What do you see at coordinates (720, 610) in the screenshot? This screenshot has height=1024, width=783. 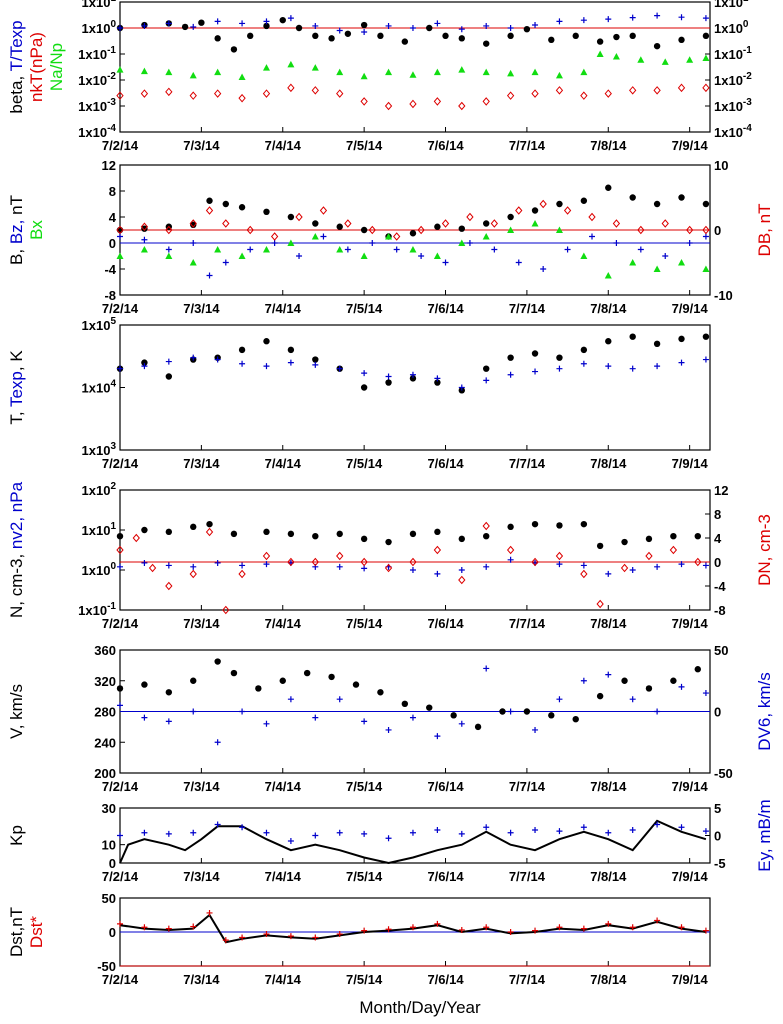 I see `y-tick-label-right: -8` at bounding box center [720, 610].